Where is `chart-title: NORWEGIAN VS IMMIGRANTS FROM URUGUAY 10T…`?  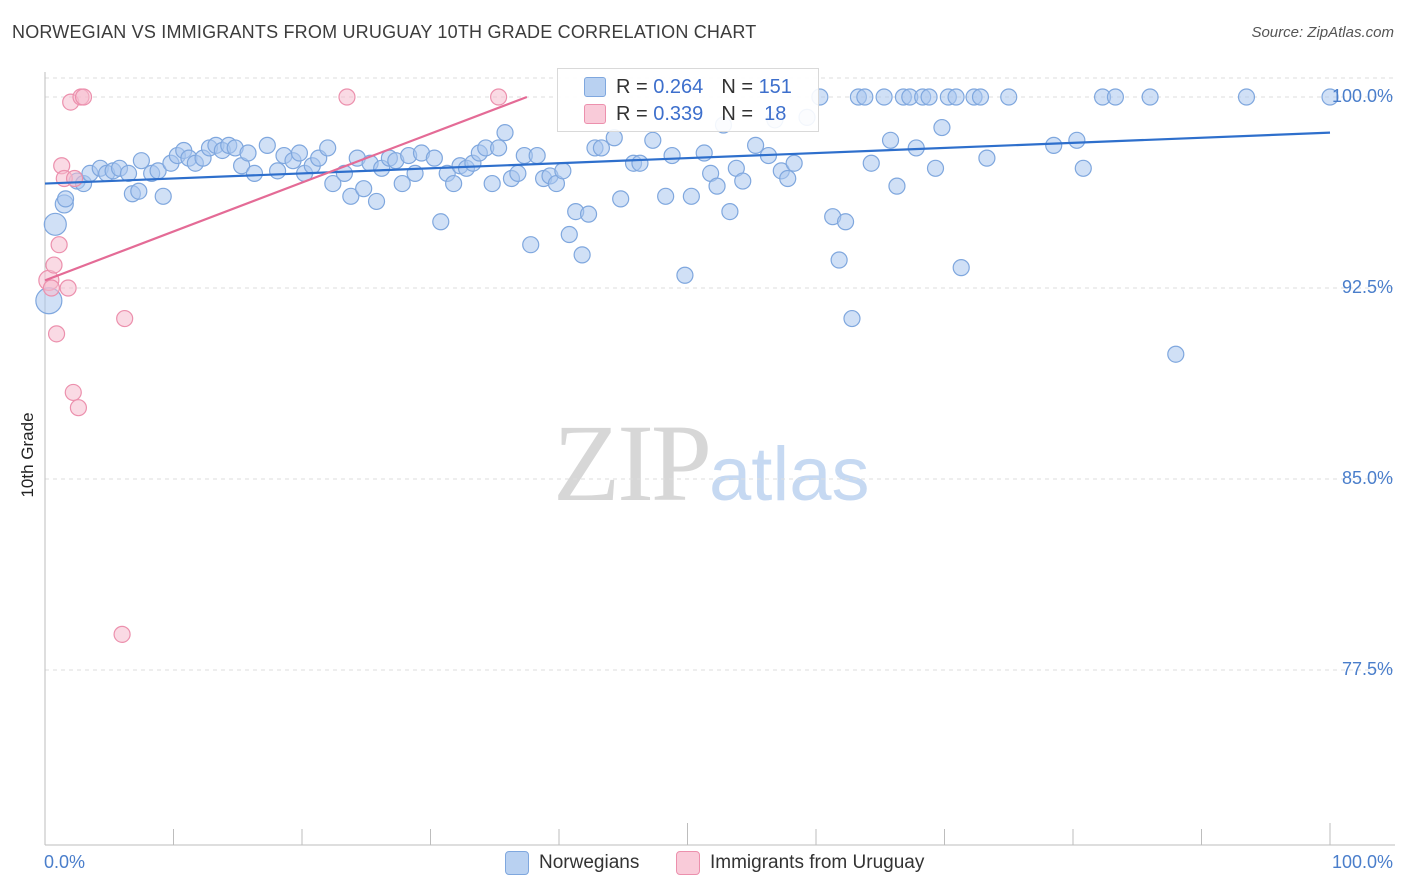
chart-title: NORWEGIAN VS IMMIGRANTS FROM URUGUAY 10T… is located at coordinates (384, 32).